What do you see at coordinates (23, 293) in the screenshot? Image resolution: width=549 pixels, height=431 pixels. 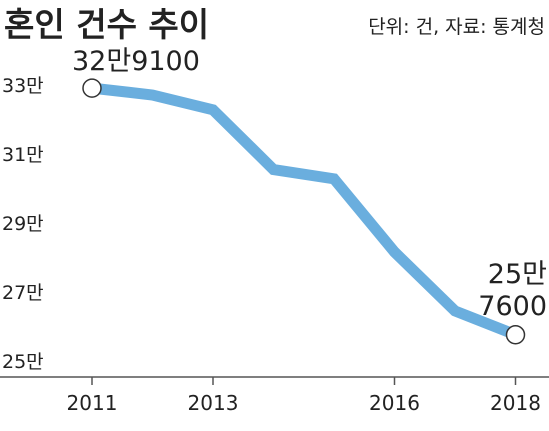 I see `y-tick-label: 27만` at bounding box center [23, 293].